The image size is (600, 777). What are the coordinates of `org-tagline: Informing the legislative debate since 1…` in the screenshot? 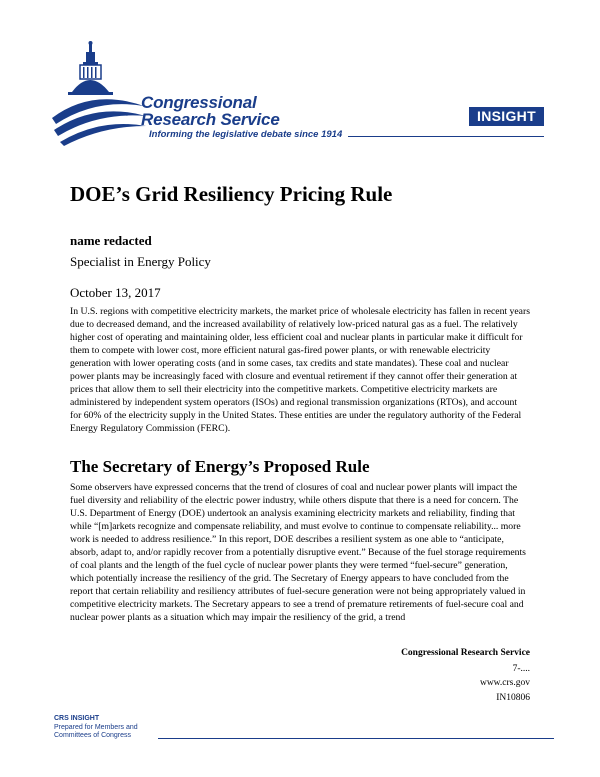 It's located at (246, 134).